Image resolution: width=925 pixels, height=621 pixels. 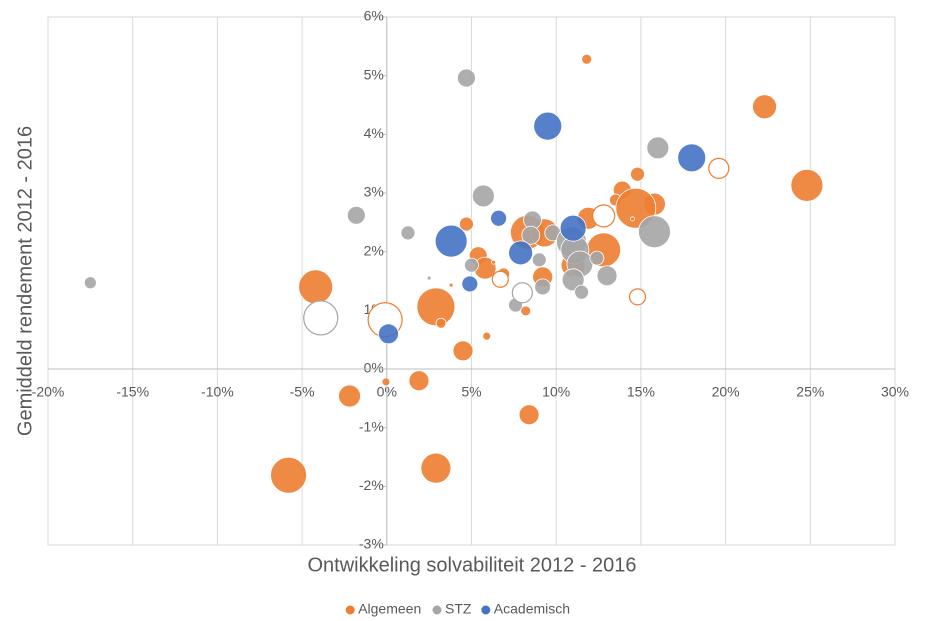 What do you see at coordinates (471, 565) in the screenshot?
I see `x-axis-title: Ontwikkeling solvabiliteit 2012 - 2016` at bounding box center [471, 565].